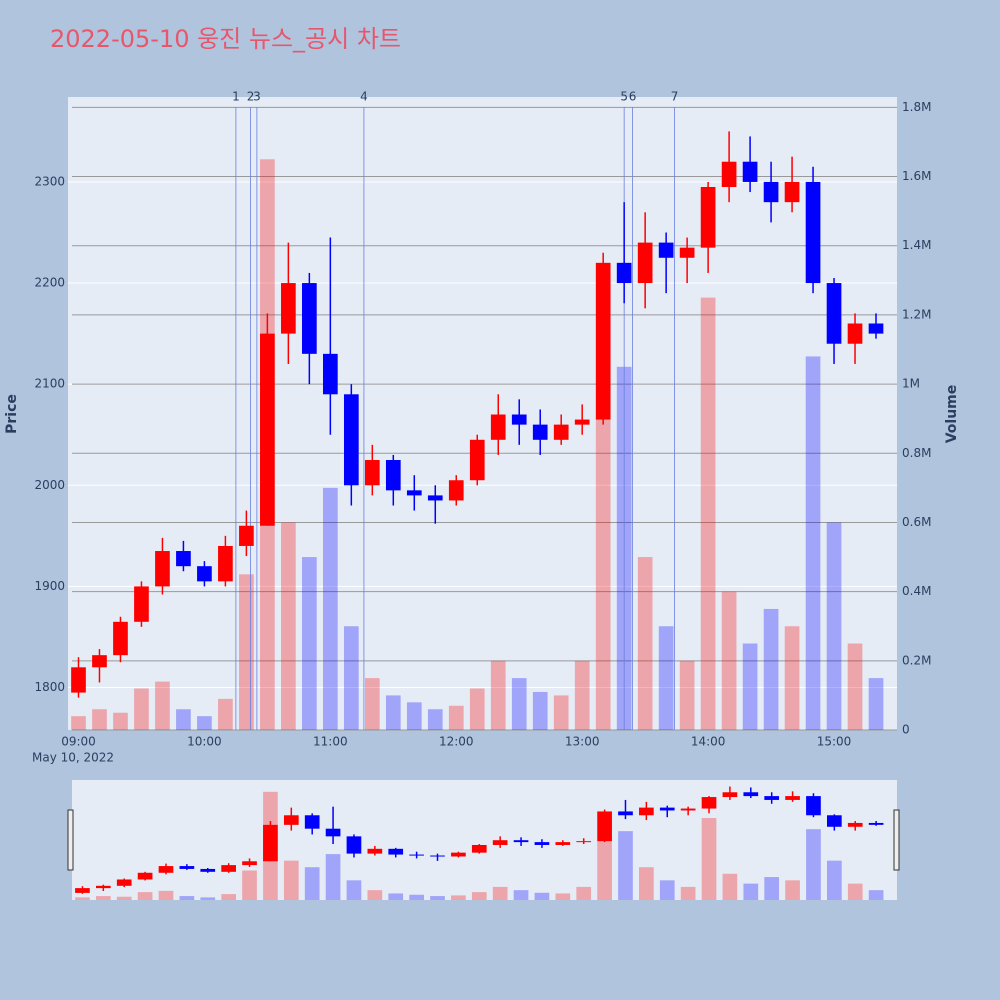 The height and width of the screenshot is (1000, 1000). Describe the element at coordinates (251, 97) in the screenshot. I see `event-label: 2` at that location.